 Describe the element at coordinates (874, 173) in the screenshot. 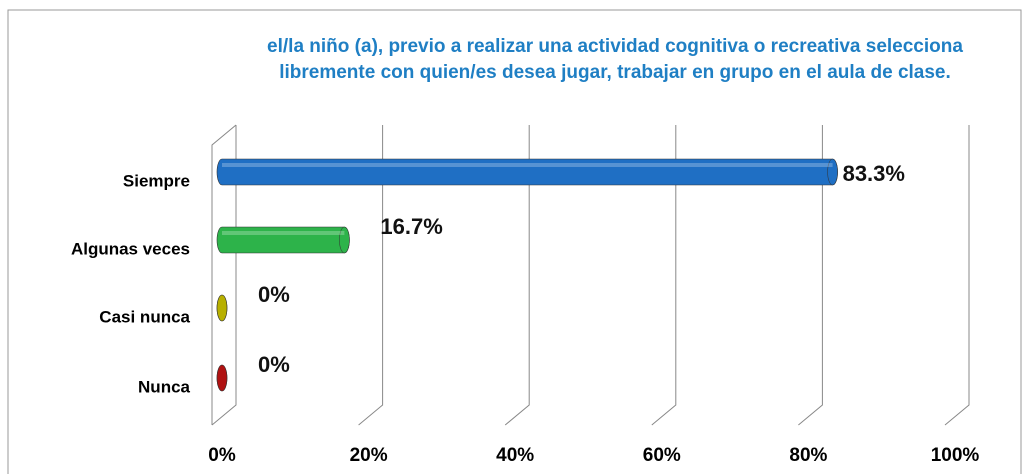

I see `value-label: 83.3%` at that location.